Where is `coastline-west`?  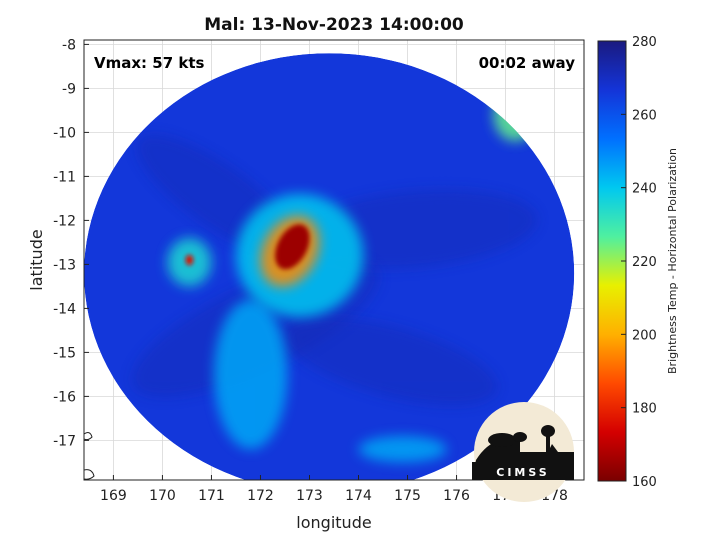 coastline-west is located at coordinates (88, 436).